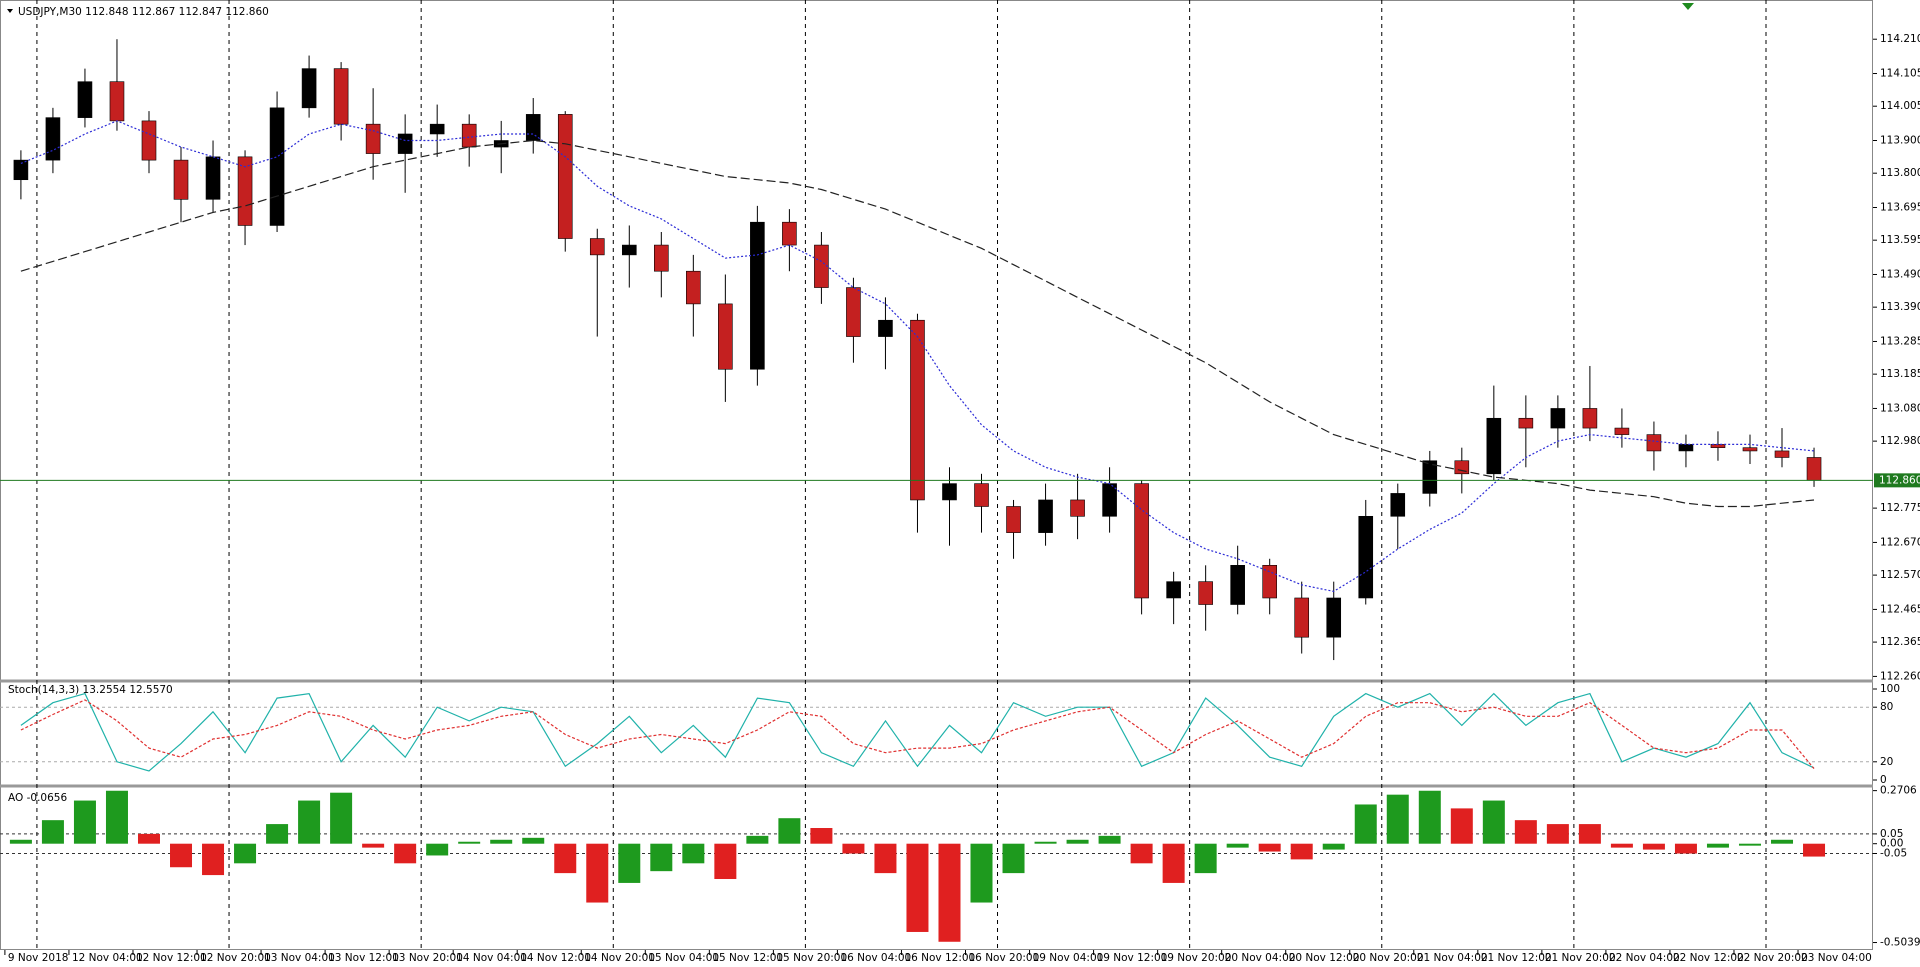 The width and height of the screenshot is (1920, 967). I want to click on x-tick-label: 12 Nov 12:00, so click(171, 958).